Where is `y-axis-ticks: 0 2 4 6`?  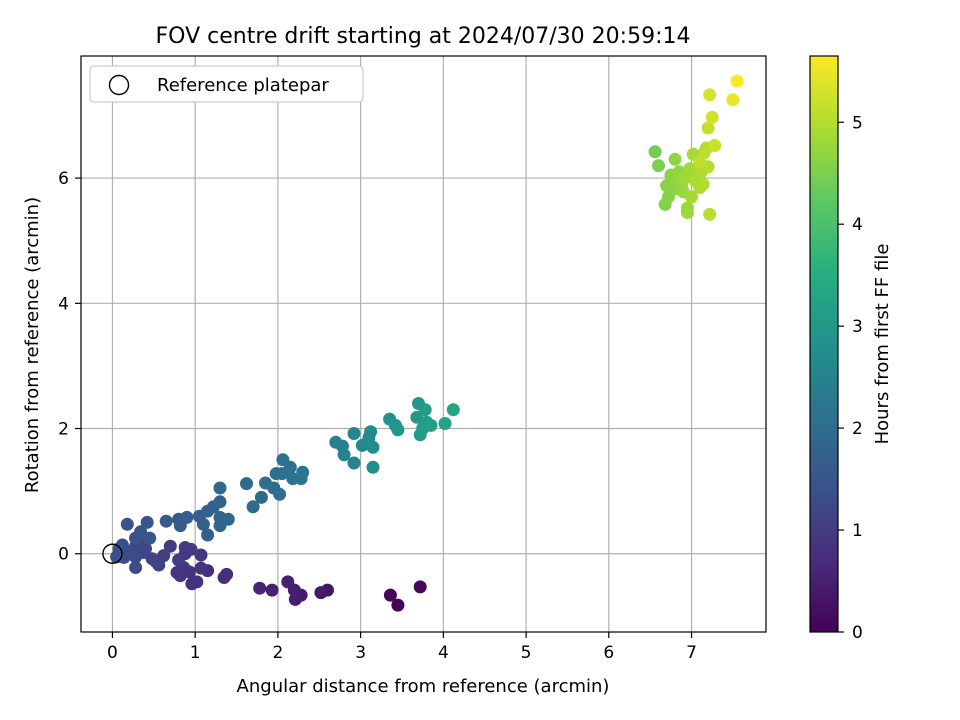
y-axis-ticks: 0 2 4 6 is located at coordinates (69, 367).